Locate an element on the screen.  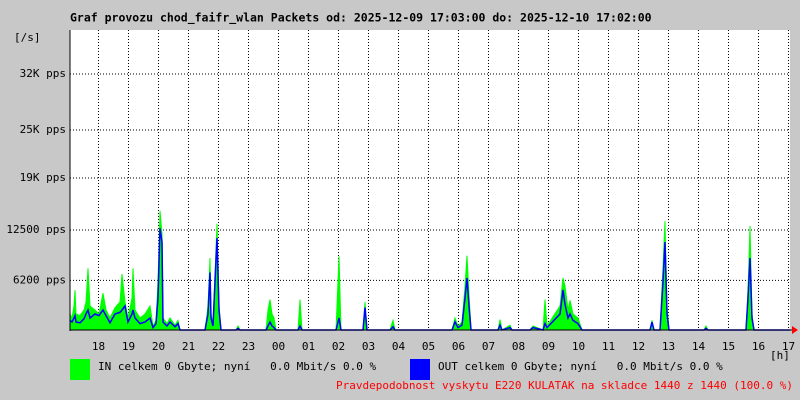
x-tick-label: 12 is located at coordinates (638, 346).